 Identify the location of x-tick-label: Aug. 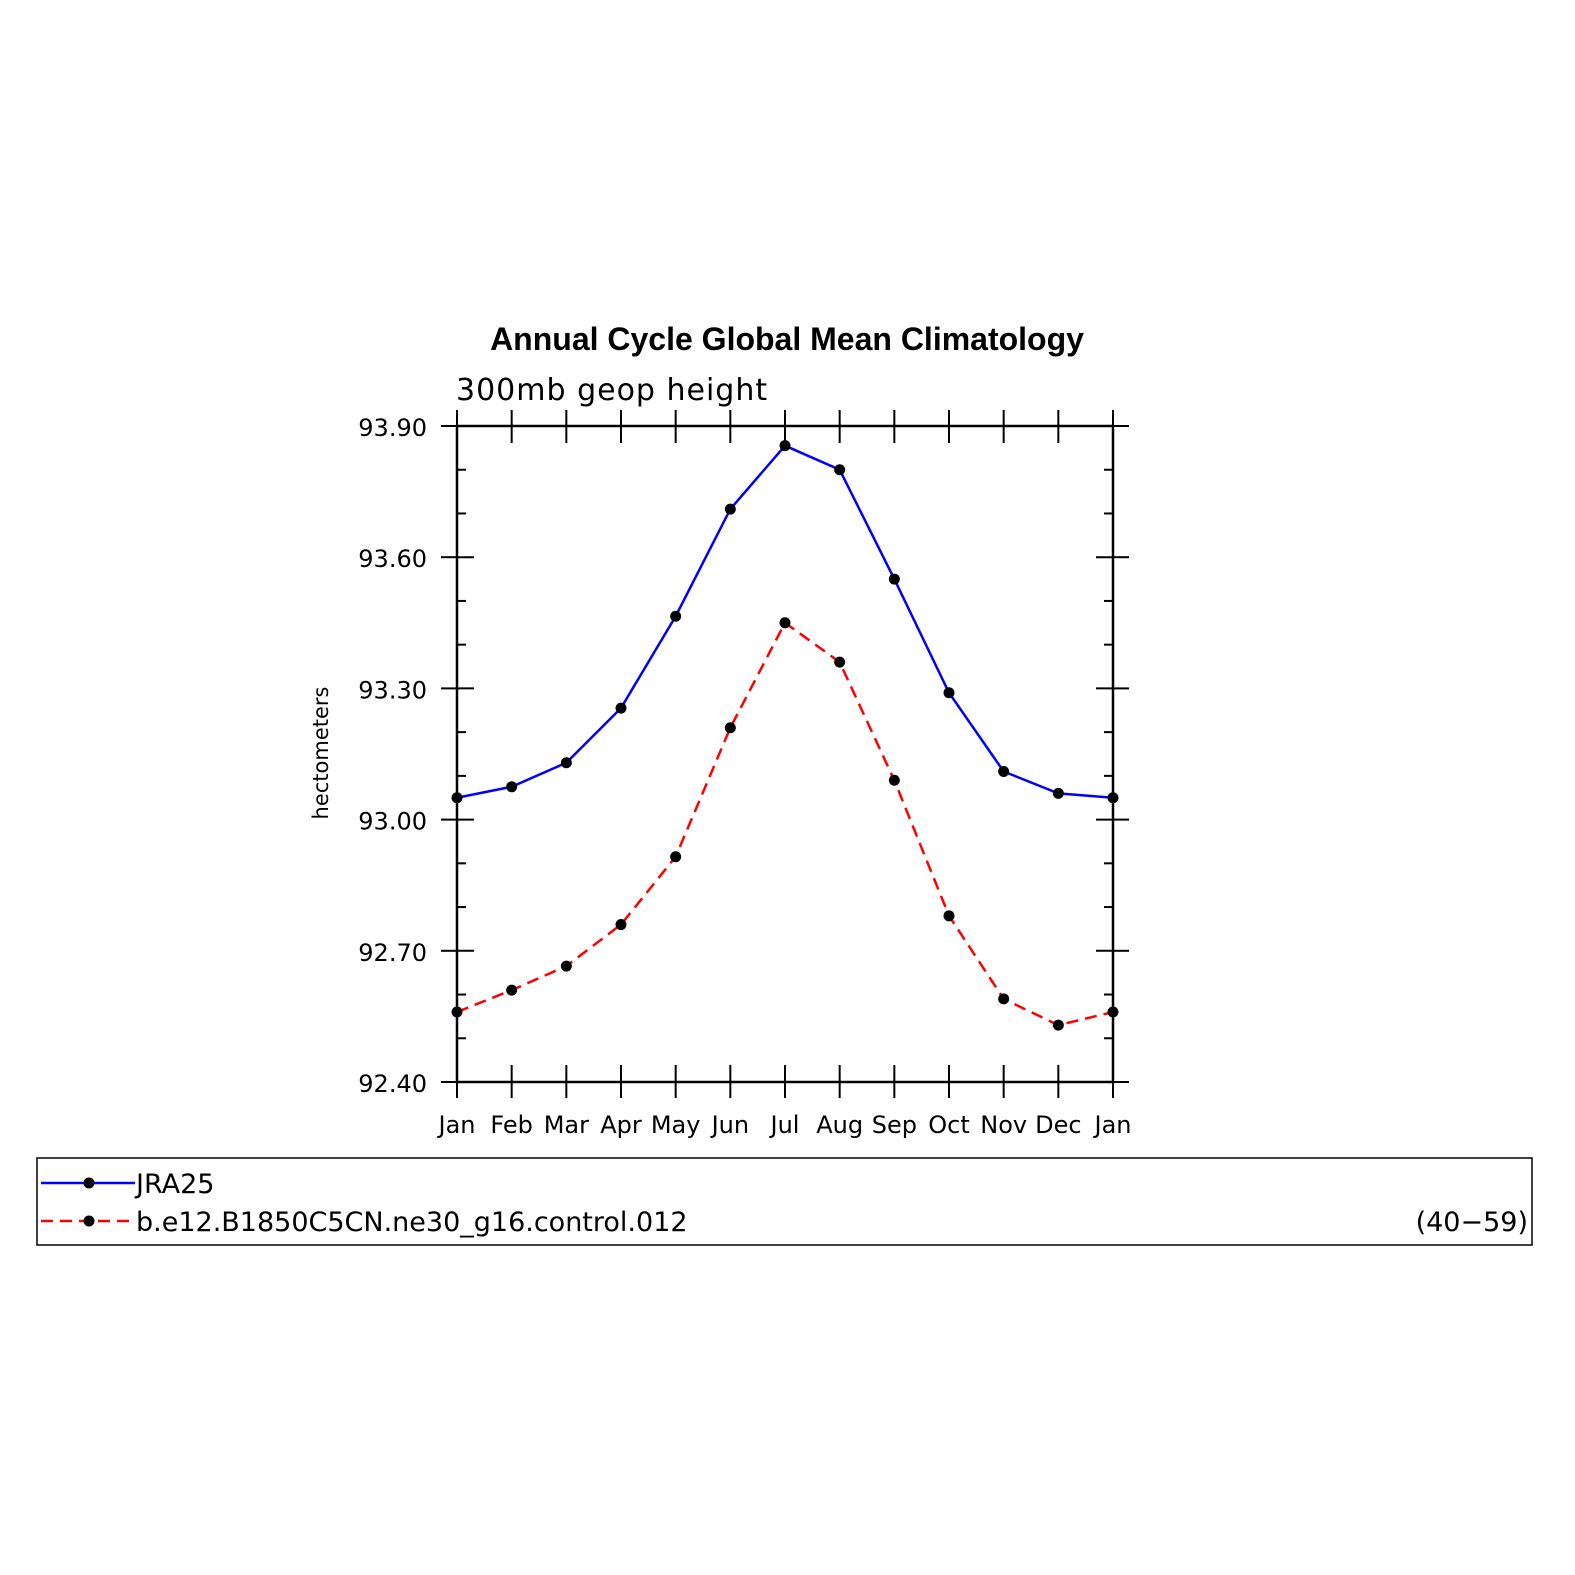
(839, 1125).